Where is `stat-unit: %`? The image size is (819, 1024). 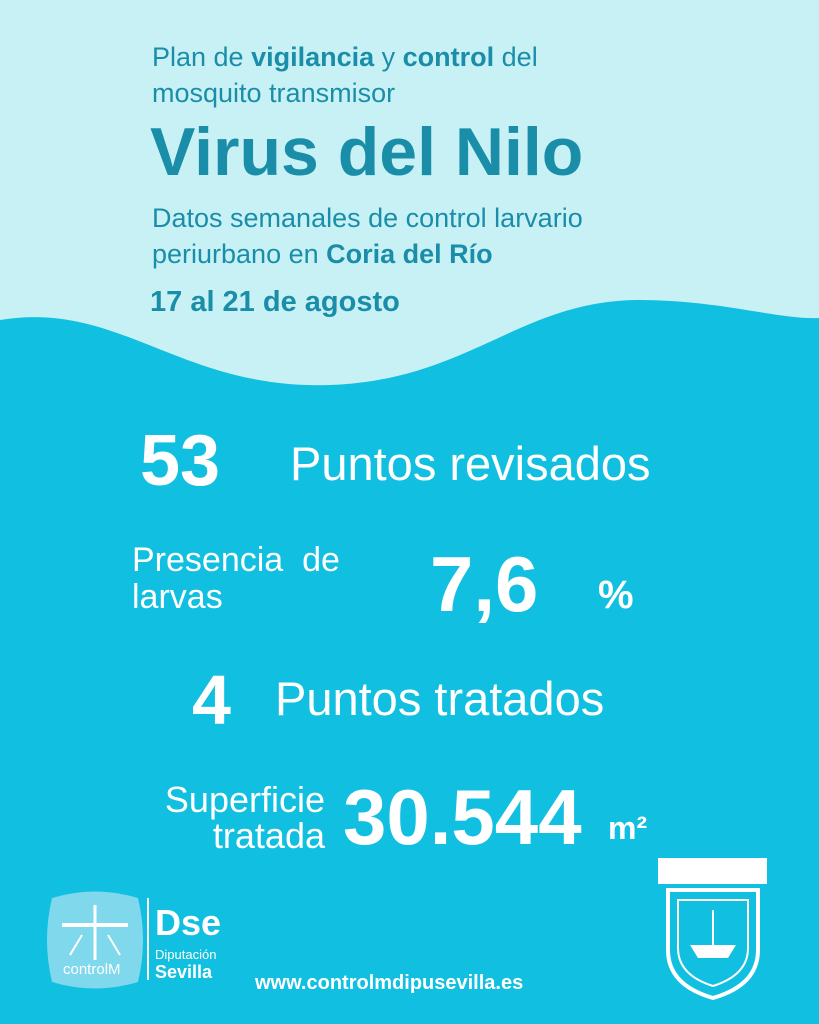
stat-unit: % is located at coordinates (616, 595).